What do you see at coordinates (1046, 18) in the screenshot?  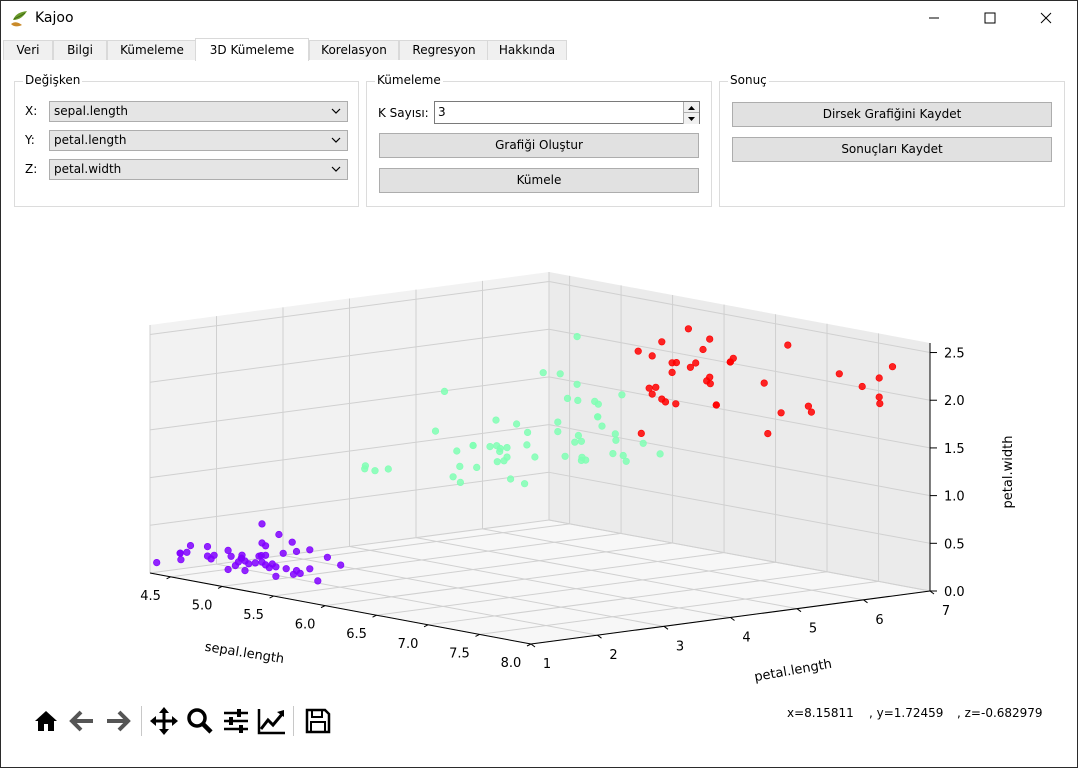 I see `close-button` at bounding box center [1046, 18].